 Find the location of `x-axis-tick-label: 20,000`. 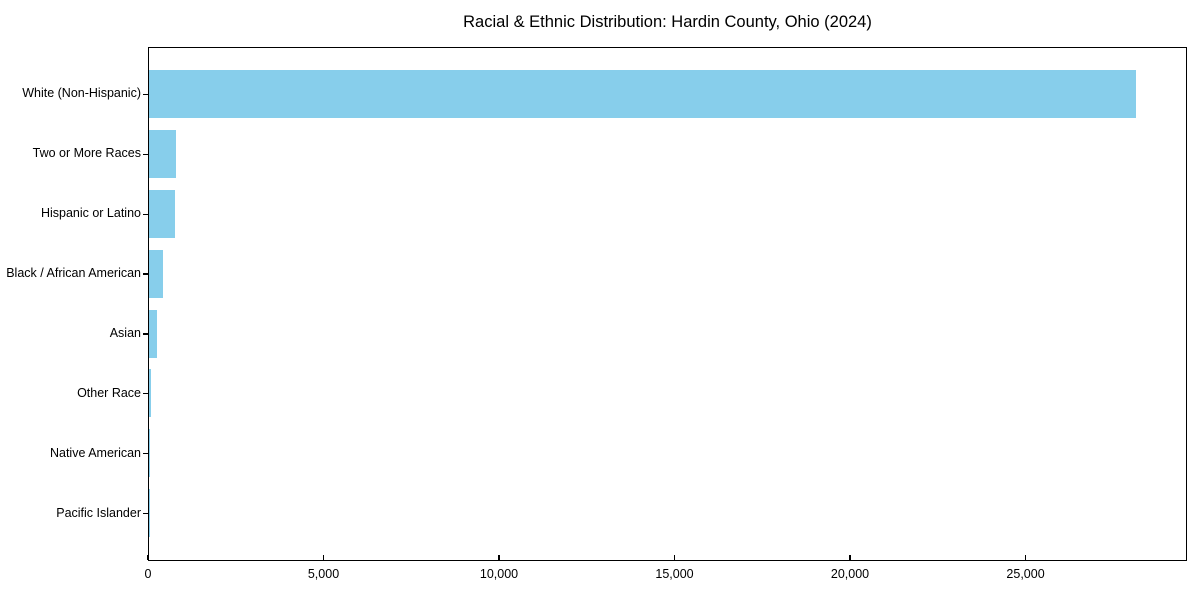

x-axis-tick-label: 20,000 is located at coordinates (850, 574).